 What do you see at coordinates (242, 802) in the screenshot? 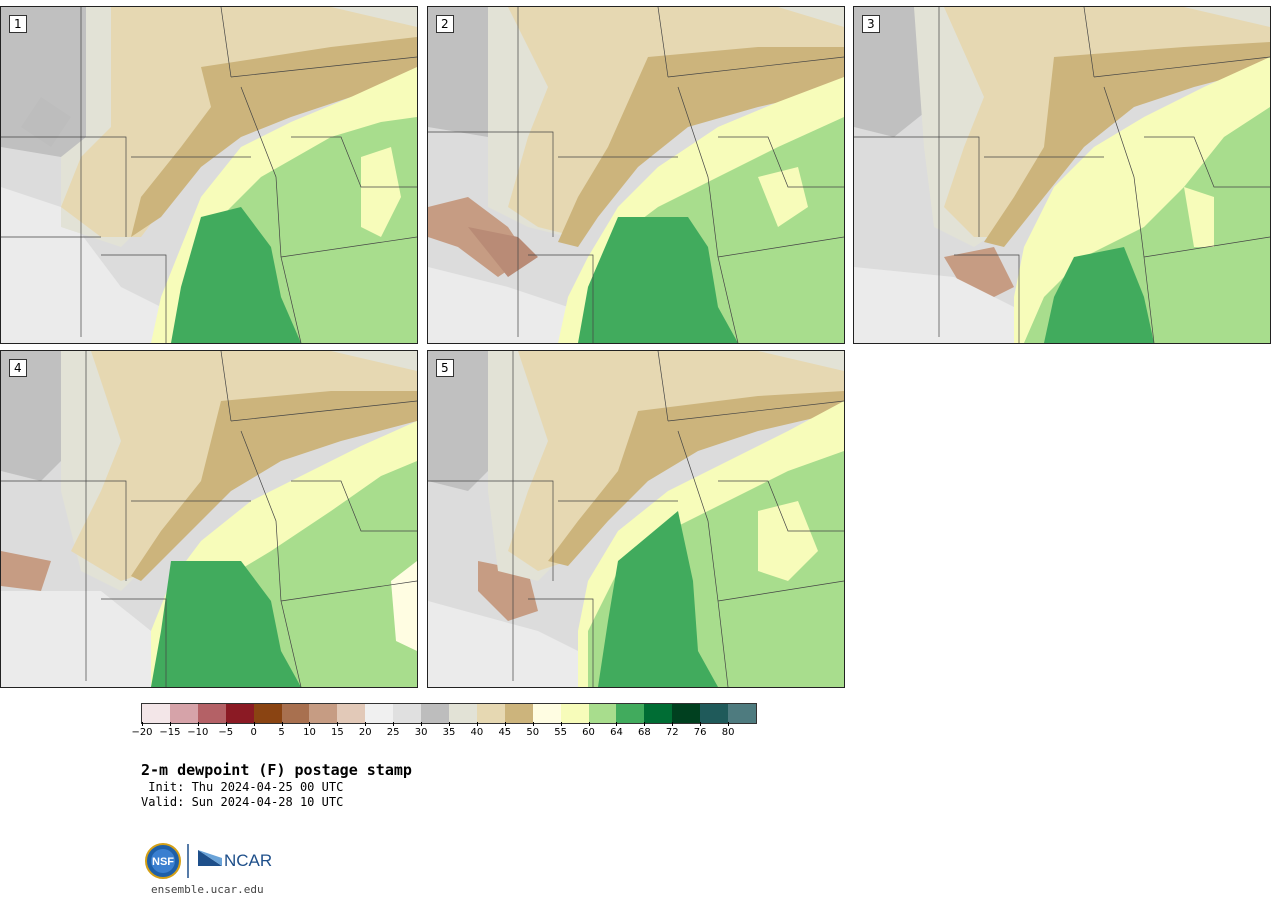
I see `valid-time: Valid: Sun 2024-04-28 10 UTC` at bounding box center [242, 802].